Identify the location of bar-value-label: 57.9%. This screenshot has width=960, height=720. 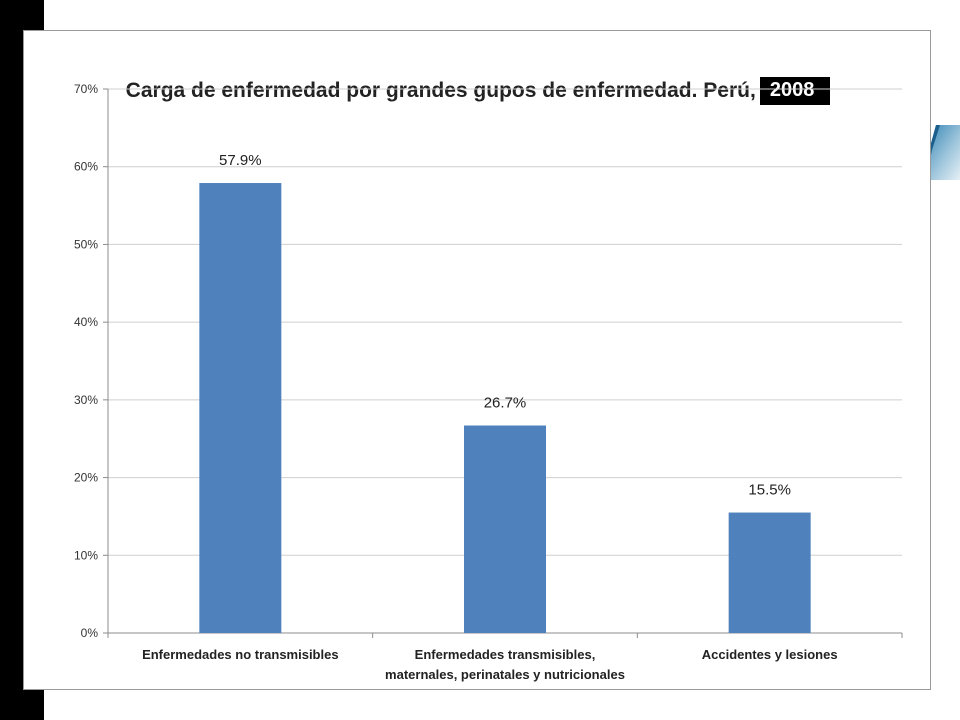
(240, 160).